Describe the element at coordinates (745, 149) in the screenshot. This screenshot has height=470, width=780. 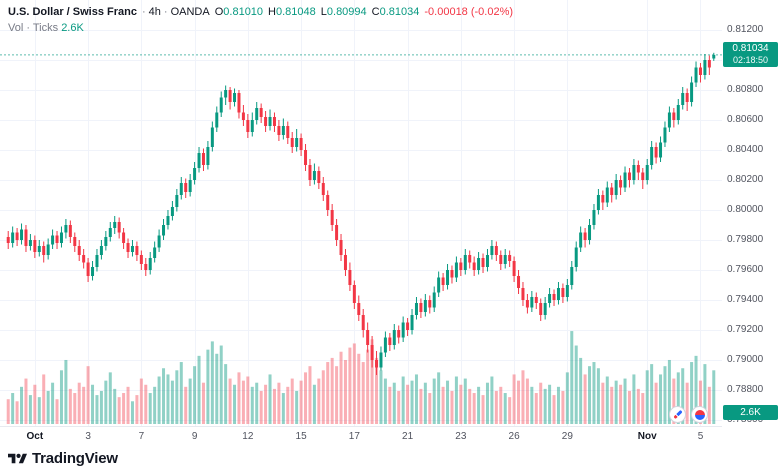
I see `price-axis-label: 0.80400` at that location.